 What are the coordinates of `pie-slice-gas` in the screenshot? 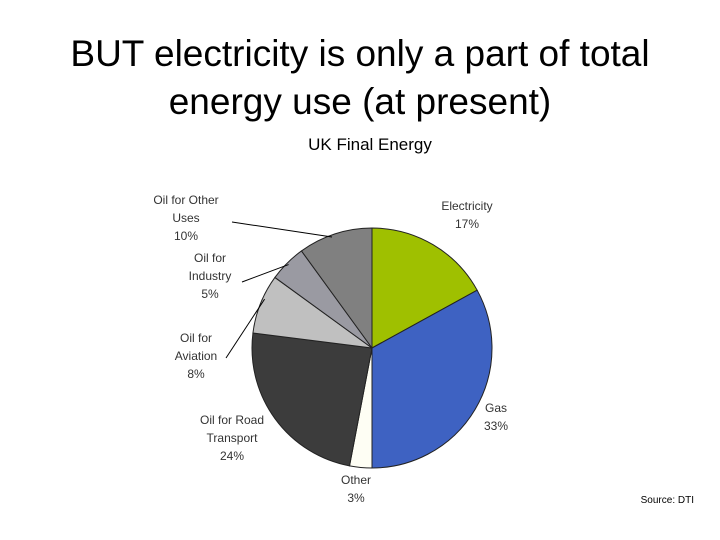 It's located at (432, 379).